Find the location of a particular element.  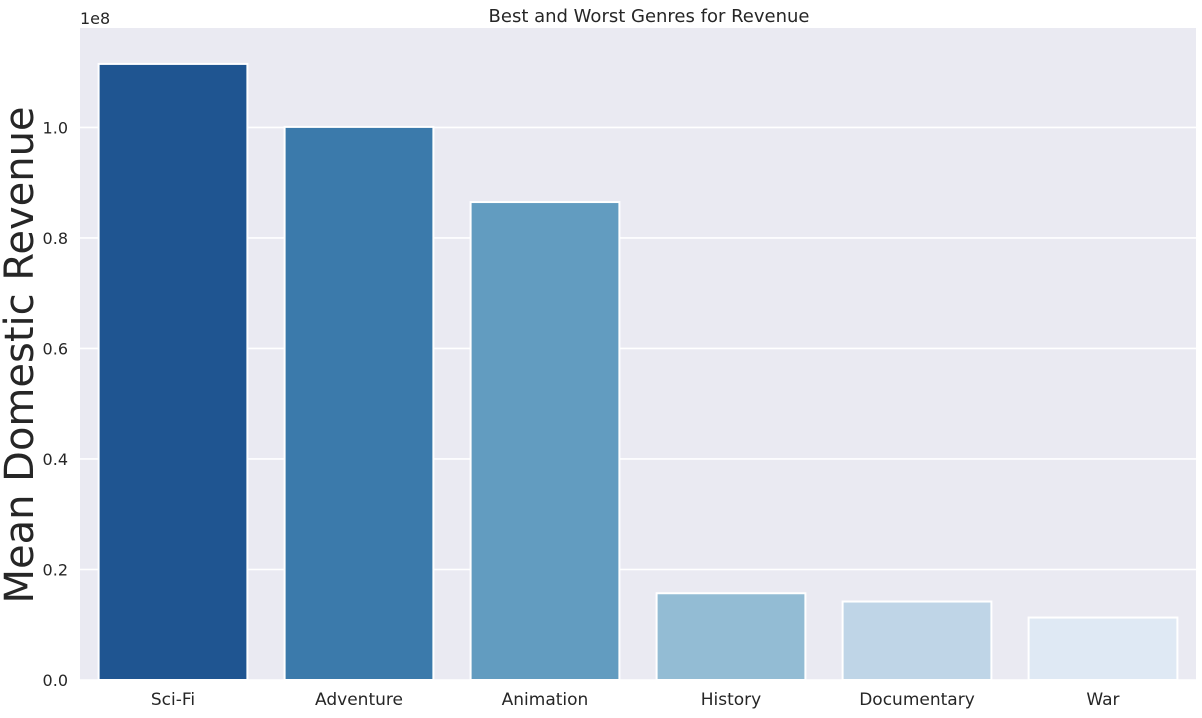

y-tick-label: 0.4 is located at coordinates (55, 459).